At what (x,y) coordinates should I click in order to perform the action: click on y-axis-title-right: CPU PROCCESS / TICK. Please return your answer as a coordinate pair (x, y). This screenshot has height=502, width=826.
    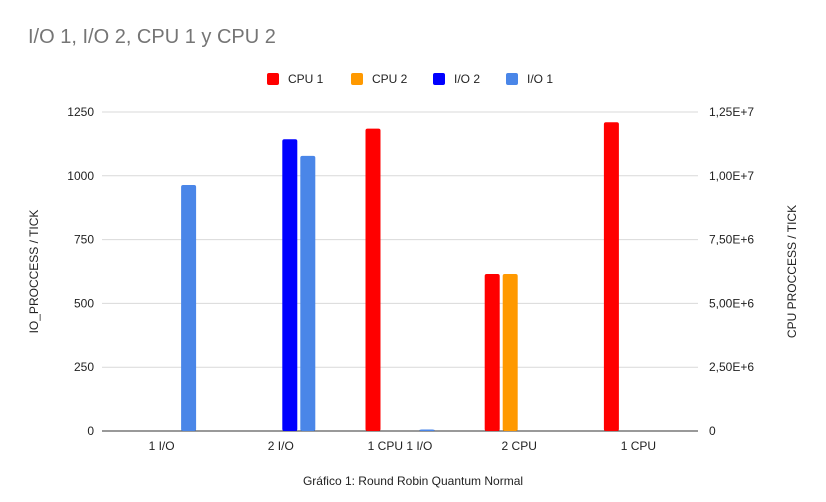
    Looking at the image, I should click on (792, 271).